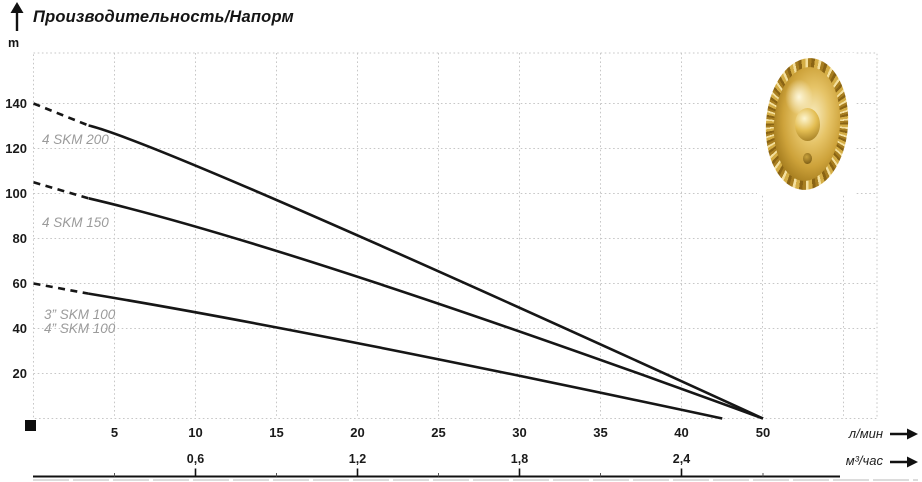 The width and height of the screenshot is (922, 482). I want to click on impeller-bottom-hole, so click(807, 158).